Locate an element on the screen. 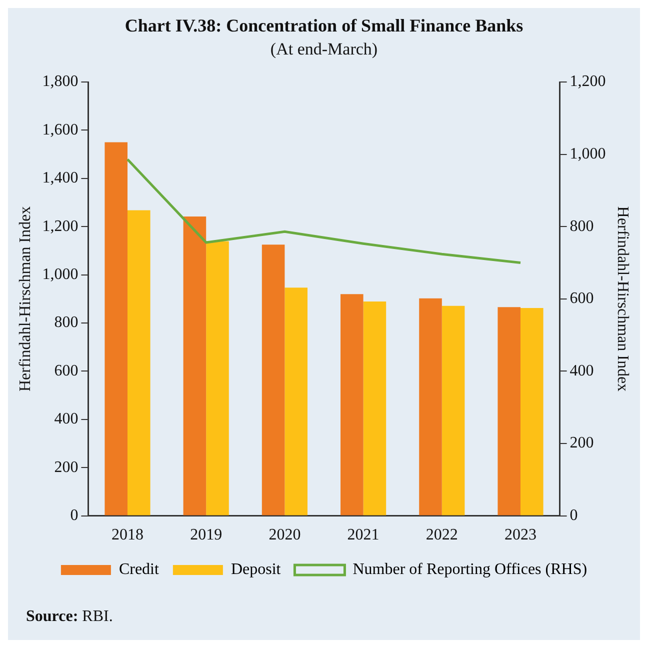  y-tick-label: 600 is located at coordinates (66, 371).